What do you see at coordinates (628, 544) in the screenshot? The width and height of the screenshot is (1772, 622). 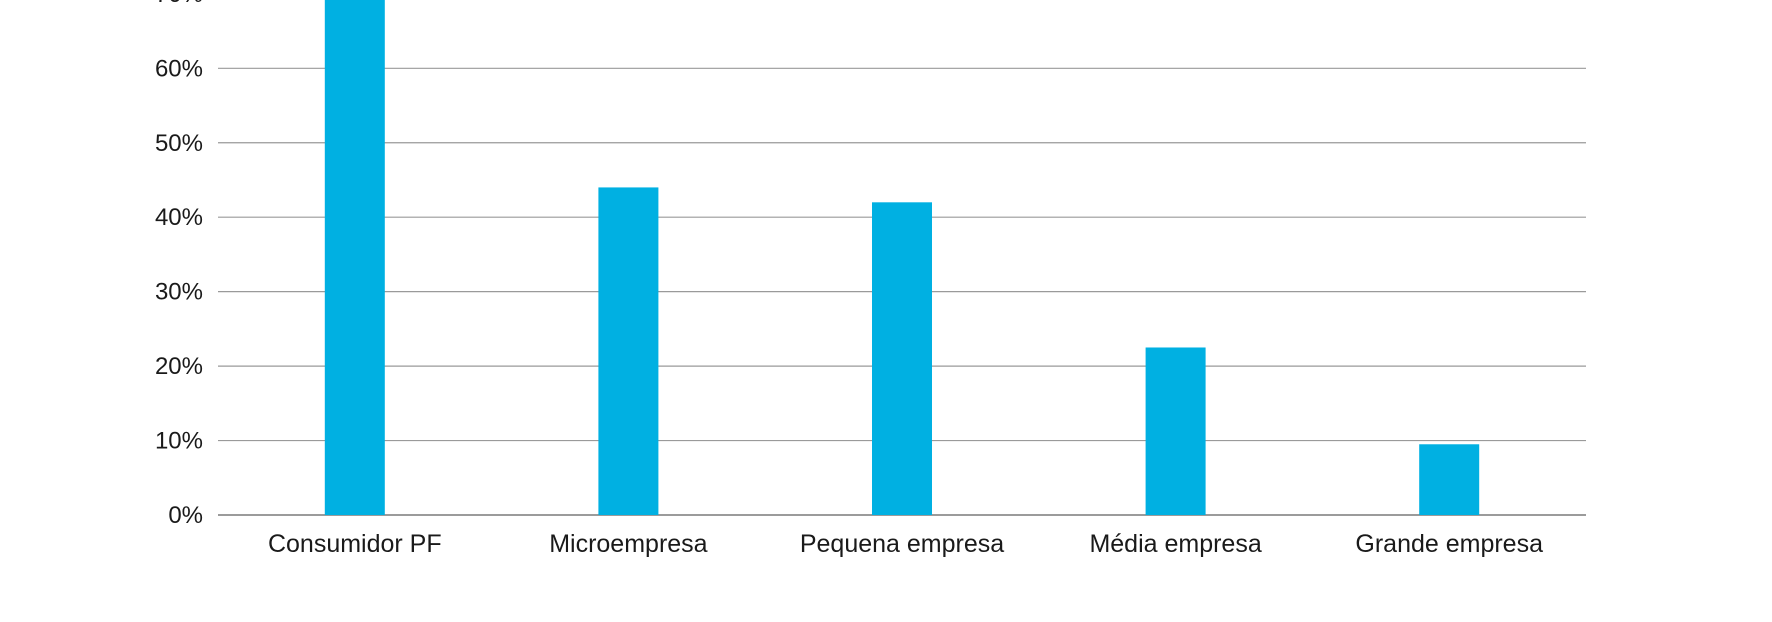 I see `x-category-label: Microempresa` at bounding box center [628, 544].